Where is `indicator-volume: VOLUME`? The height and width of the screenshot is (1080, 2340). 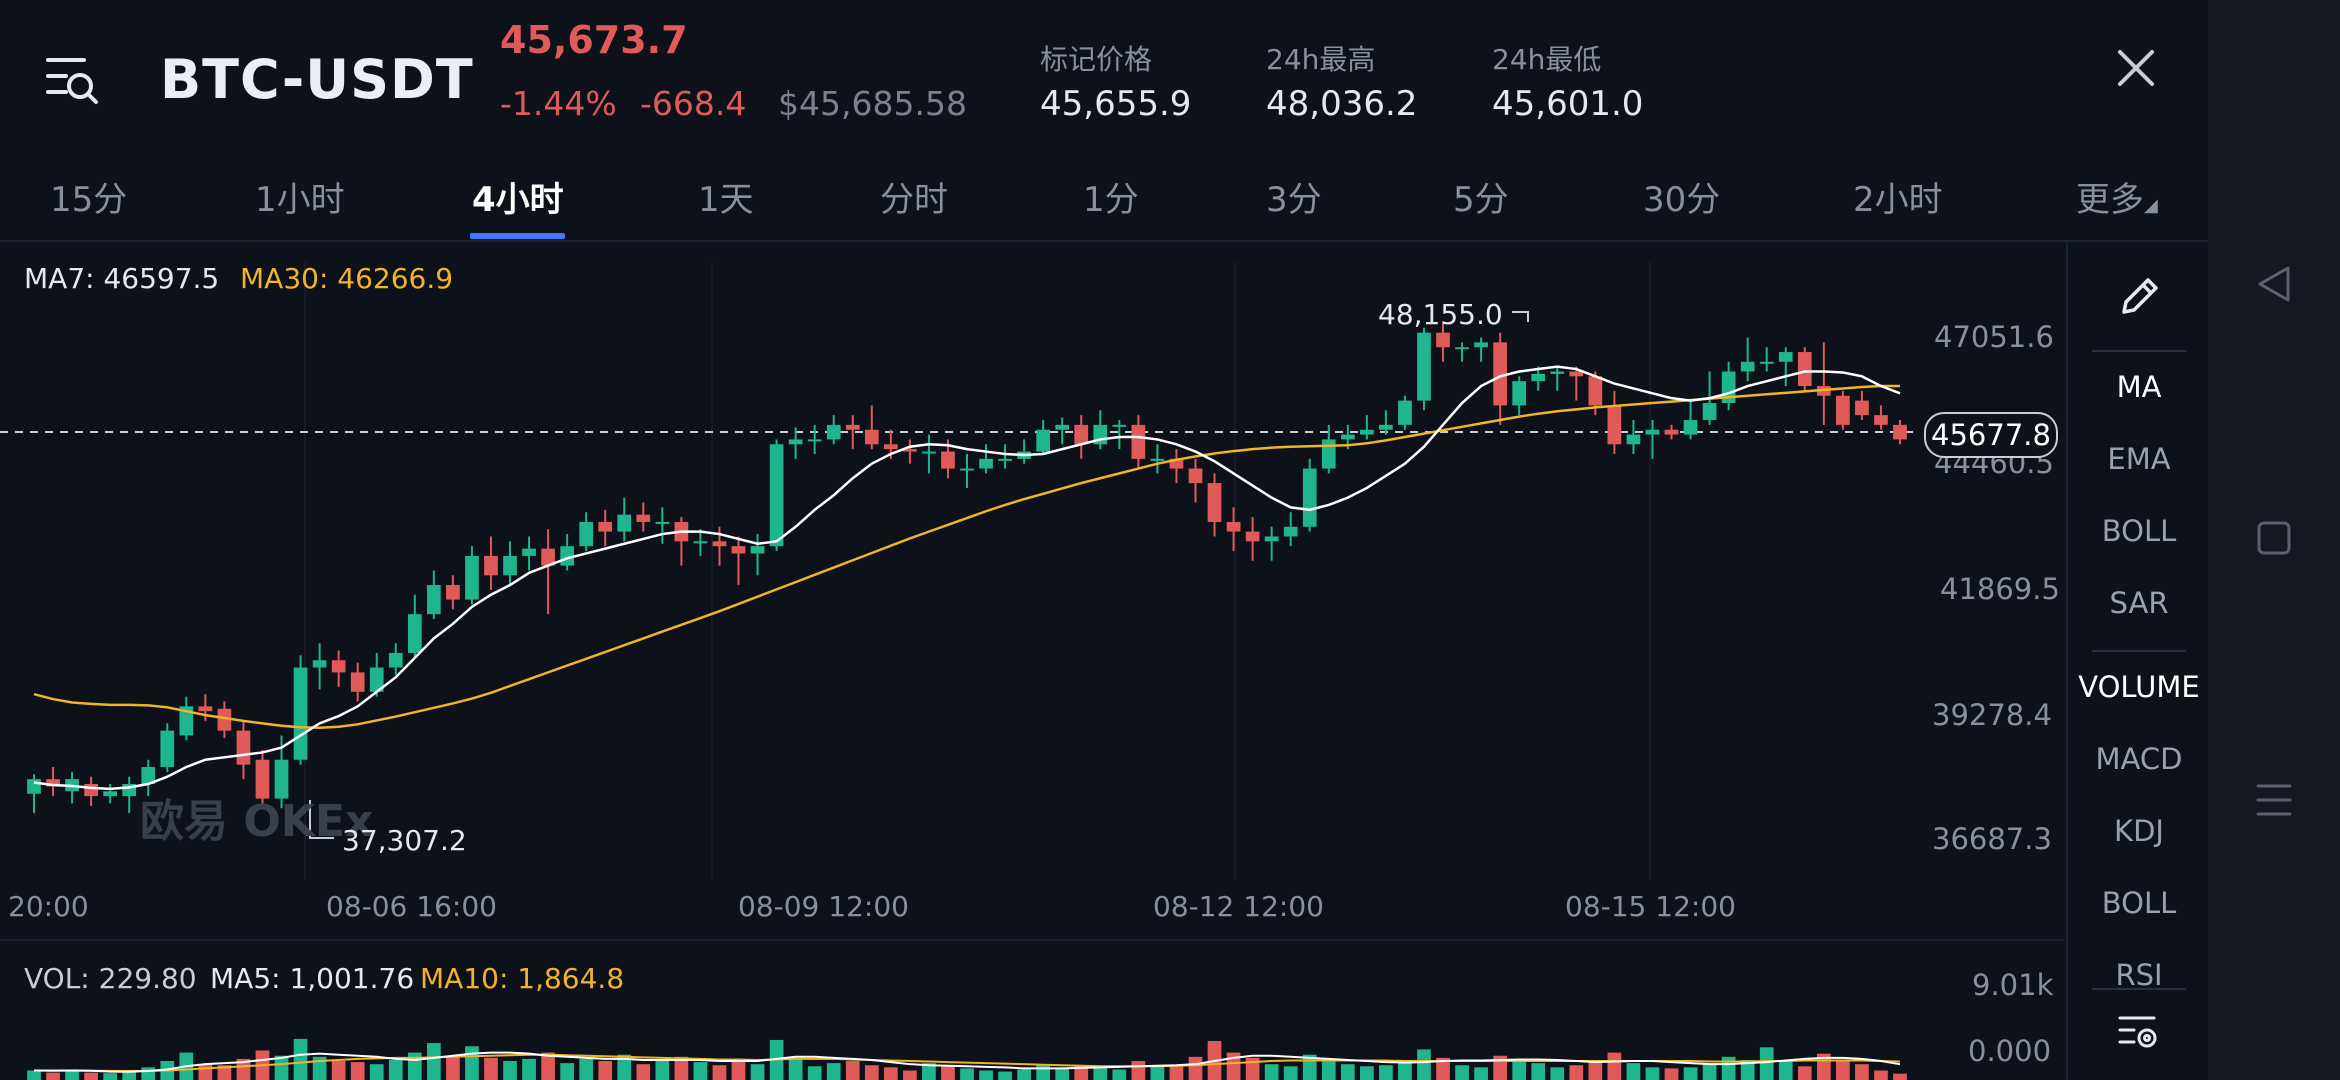
indicator-volume: VOLUME is located at coordinates (2139, 687).